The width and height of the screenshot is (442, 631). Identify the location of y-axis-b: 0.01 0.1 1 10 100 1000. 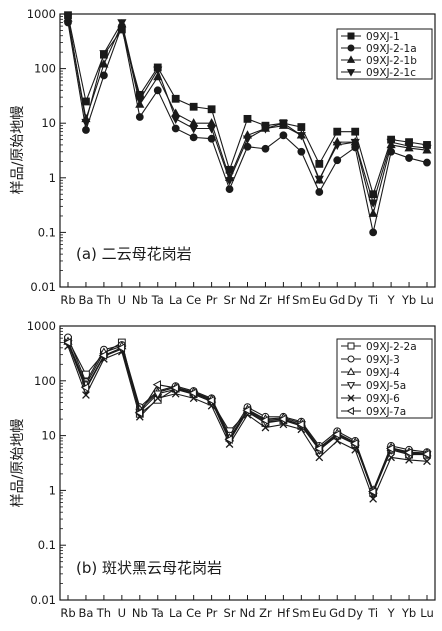
(46, 463).